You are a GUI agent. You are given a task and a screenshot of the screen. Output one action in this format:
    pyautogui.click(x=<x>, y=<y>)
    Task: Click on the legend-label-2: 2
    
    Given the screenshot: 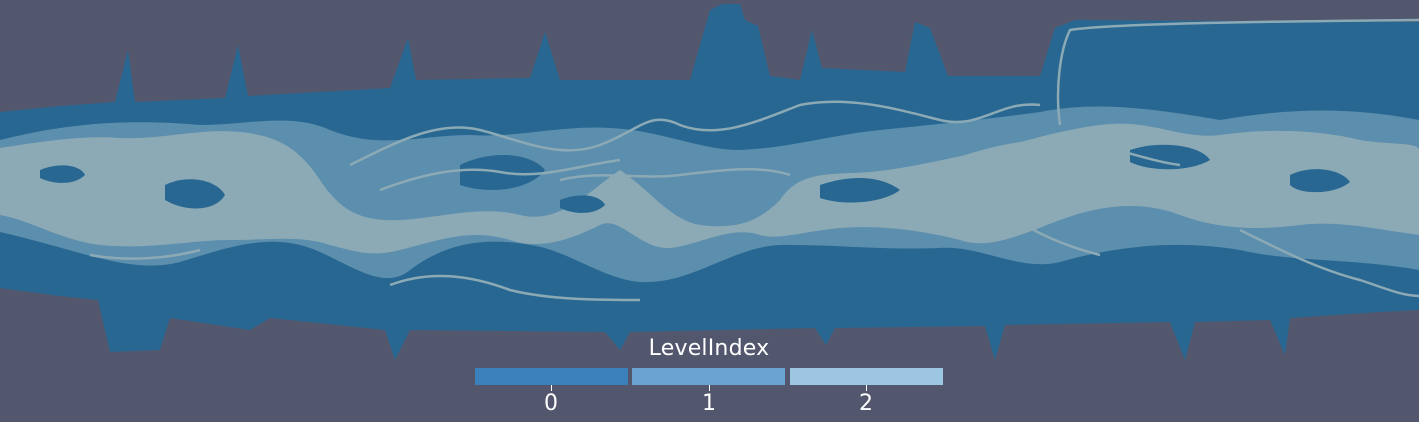 What is the action you would take?
    pyautogui.click(x=866, y=403)
    